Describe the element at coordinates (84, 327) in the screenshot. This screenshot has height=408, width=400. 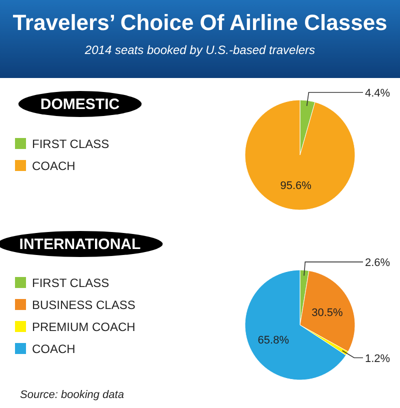
I see `legend-label: PREMIUM COACH` at that location.